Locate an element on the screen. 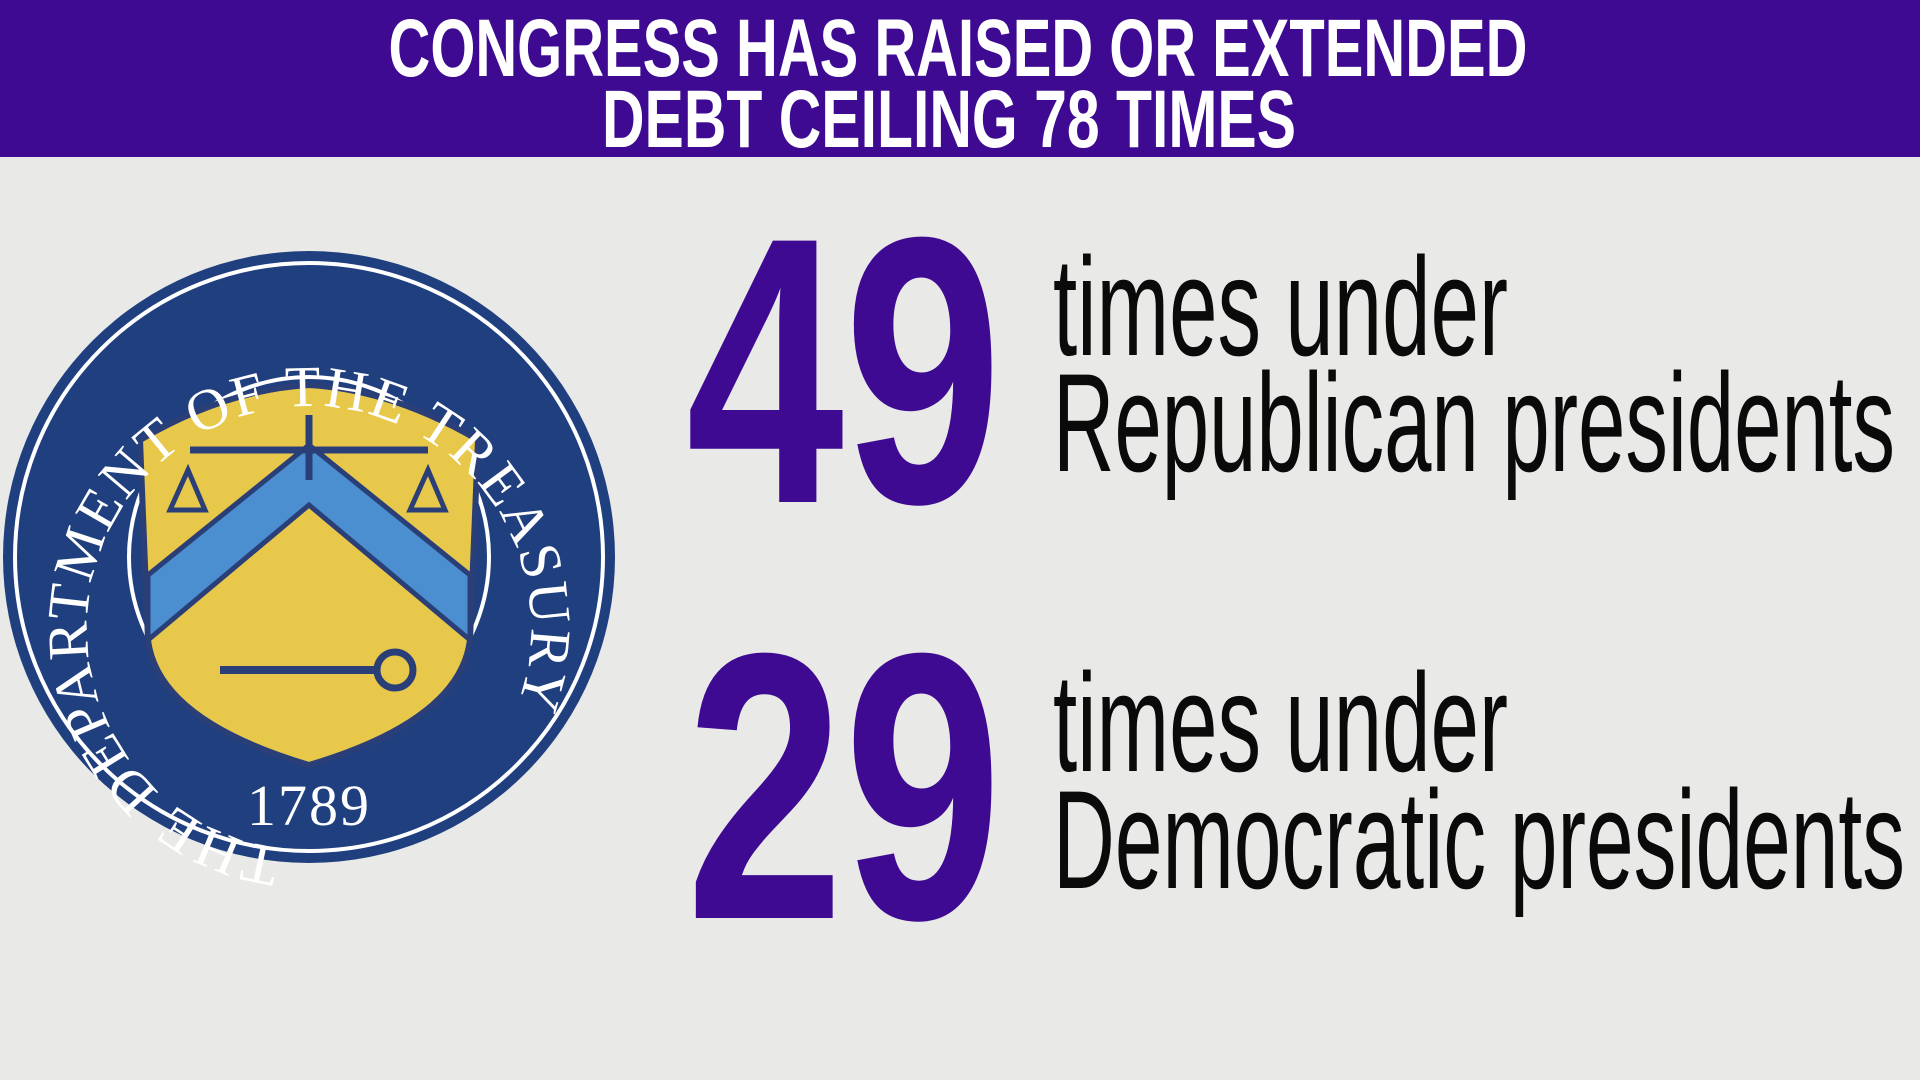 The image size is (1920, 1080). seal-scale is located at coordinates (307, 488).